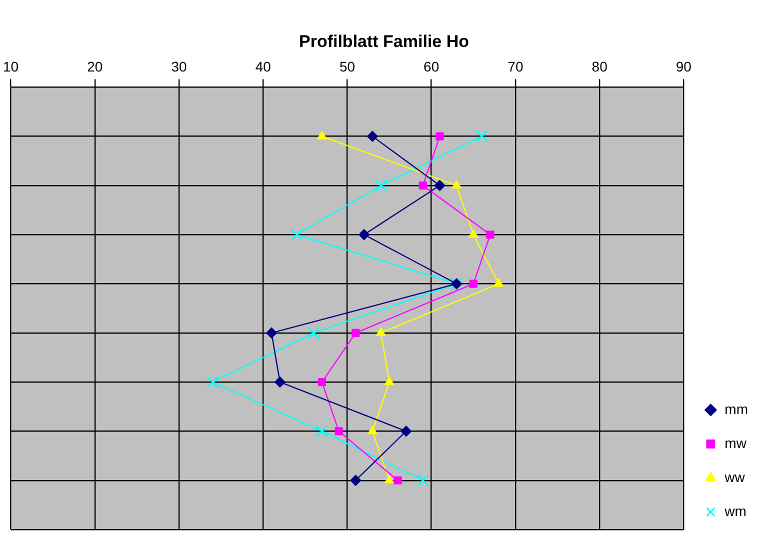 Image resolution: width=762 pixels, height=539 pixels. Describe the element at coordinates (179, 66) in the screenshot. I see `x-tick-label: 30` at that location.